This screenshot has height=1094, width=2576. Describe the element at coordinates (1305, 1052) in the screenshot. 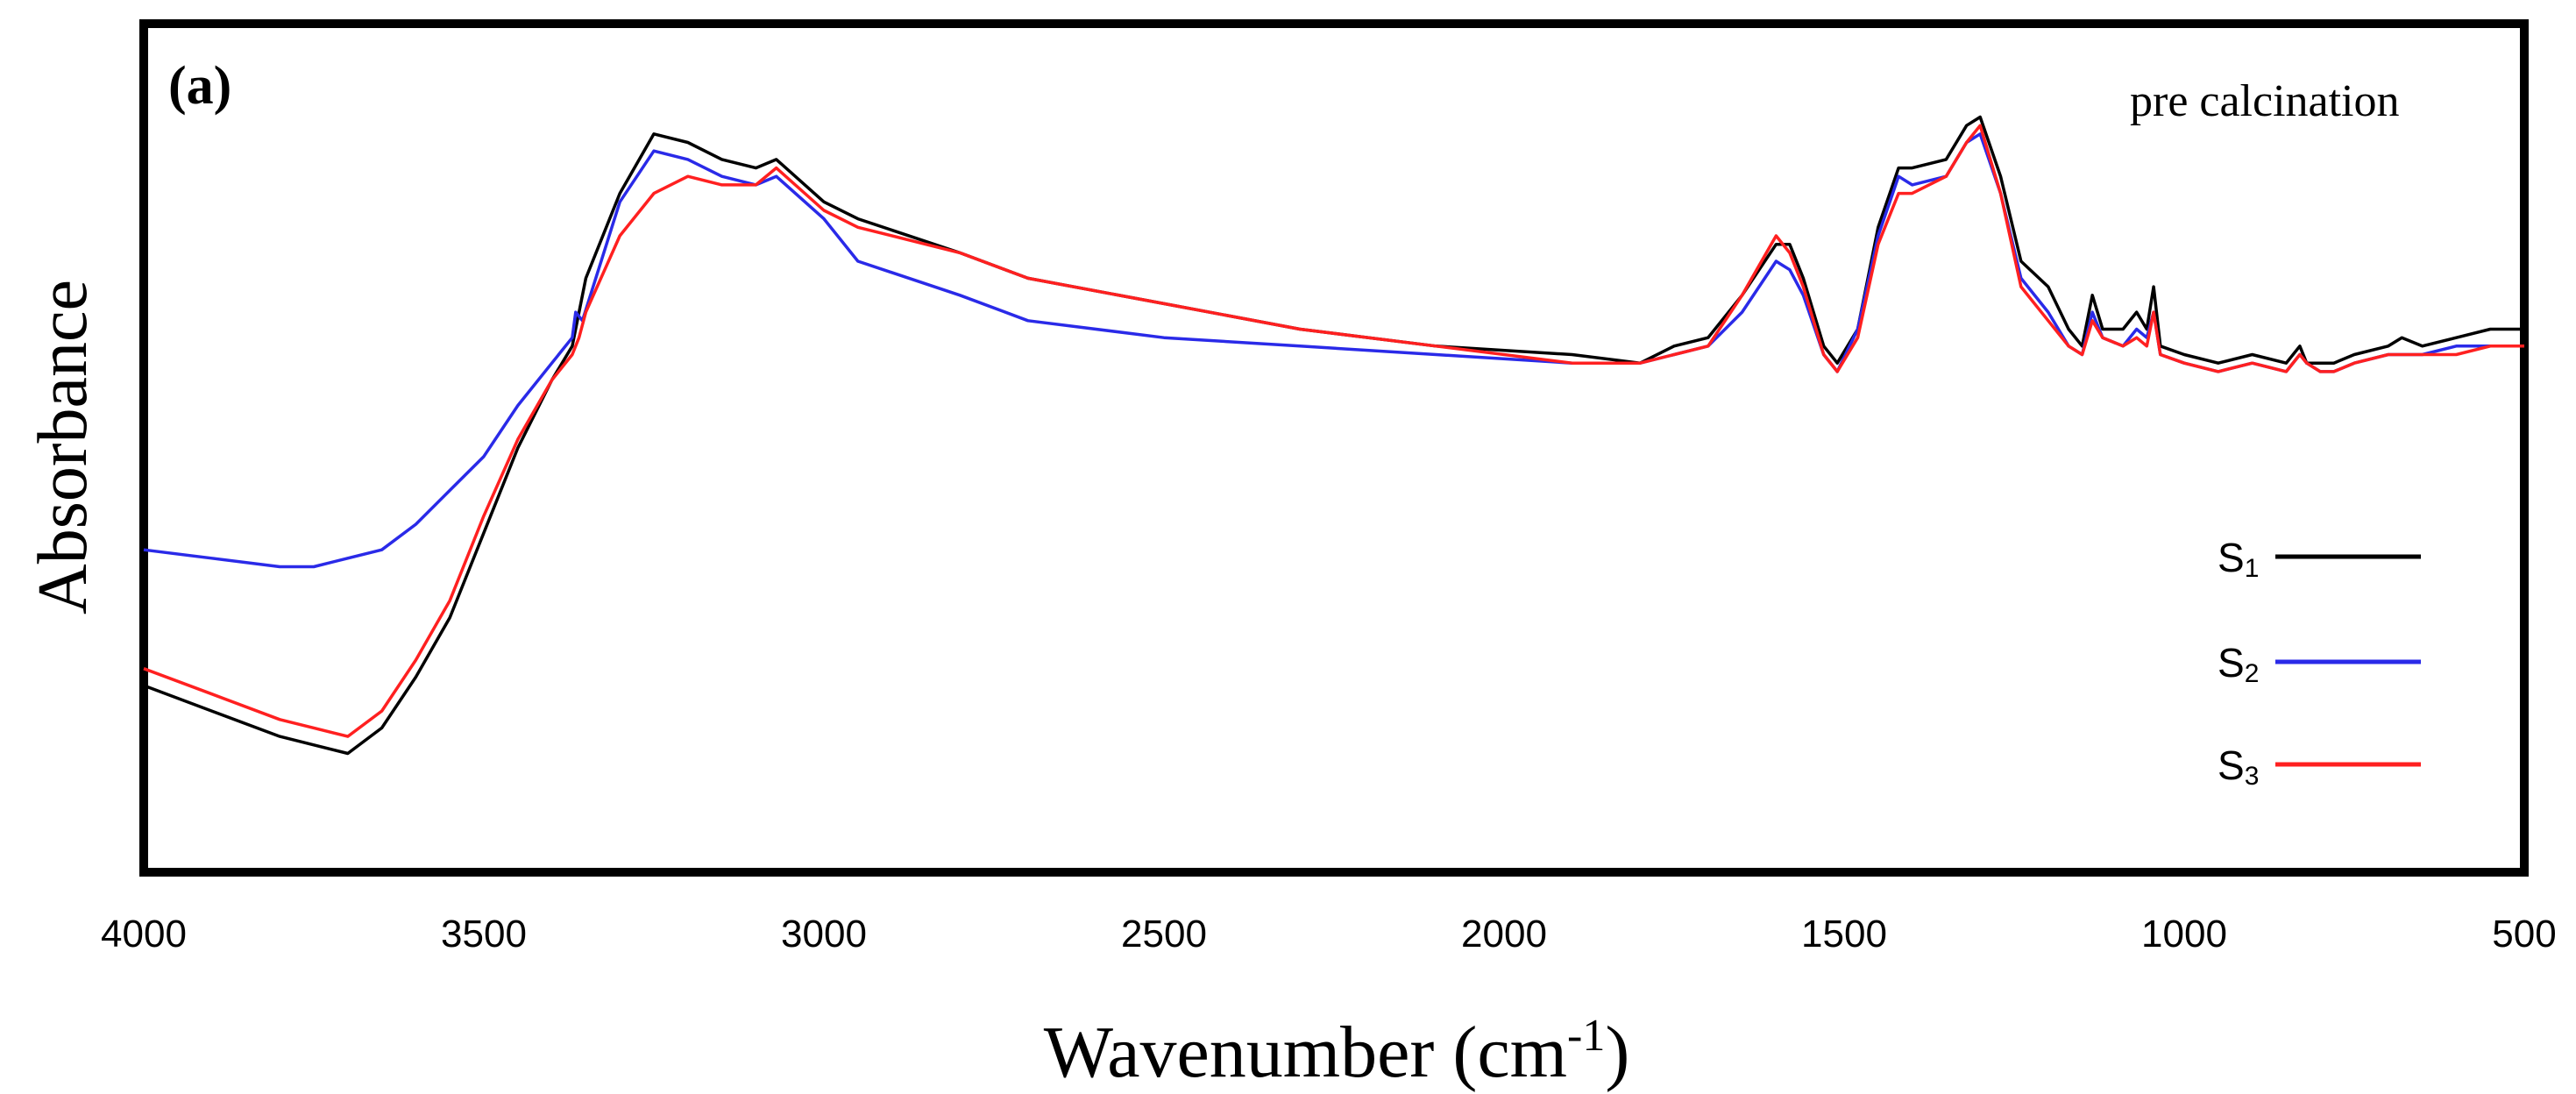

I see `x-axis-label-main: Wavenumber (cm` at that location.